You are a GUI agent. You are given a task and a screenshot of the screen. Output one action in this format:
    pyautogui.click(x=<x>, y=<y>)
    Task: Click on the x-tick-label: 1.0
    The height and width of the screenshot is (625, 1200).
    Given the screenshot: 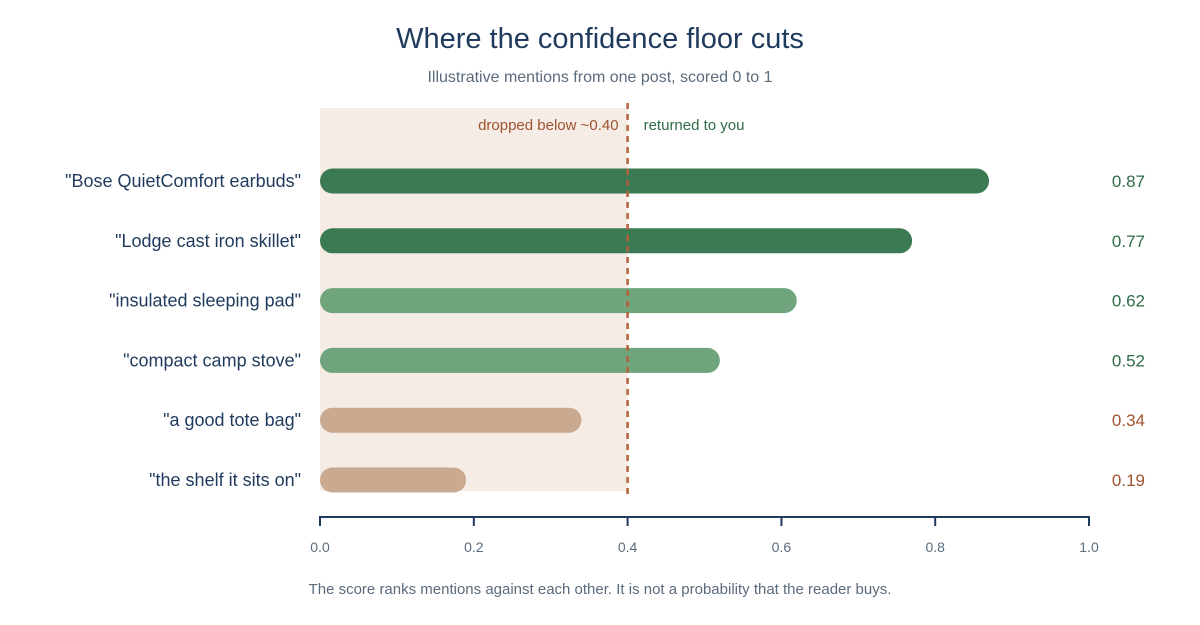 What is the action you would take?
    pyautogui.click(x=1089, y=547)
    